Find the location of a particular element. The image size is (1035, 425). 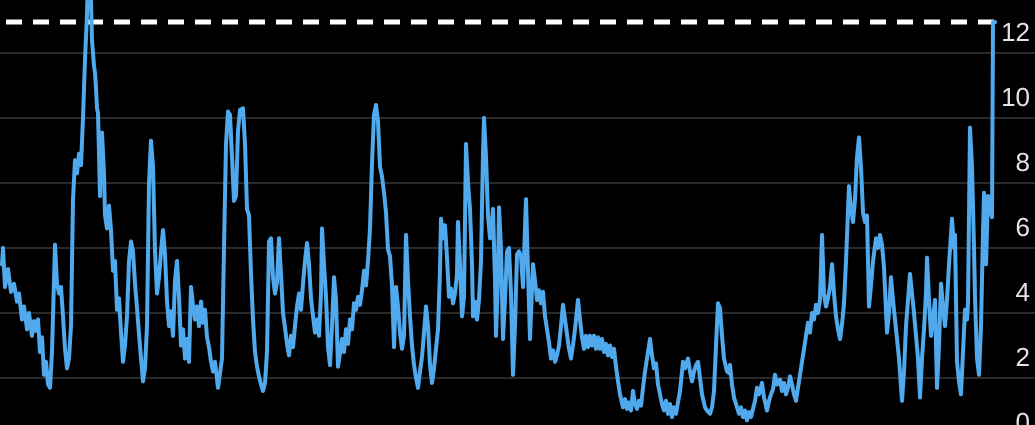

y-axis-label: 2 is located at coordinates (1022, 357).